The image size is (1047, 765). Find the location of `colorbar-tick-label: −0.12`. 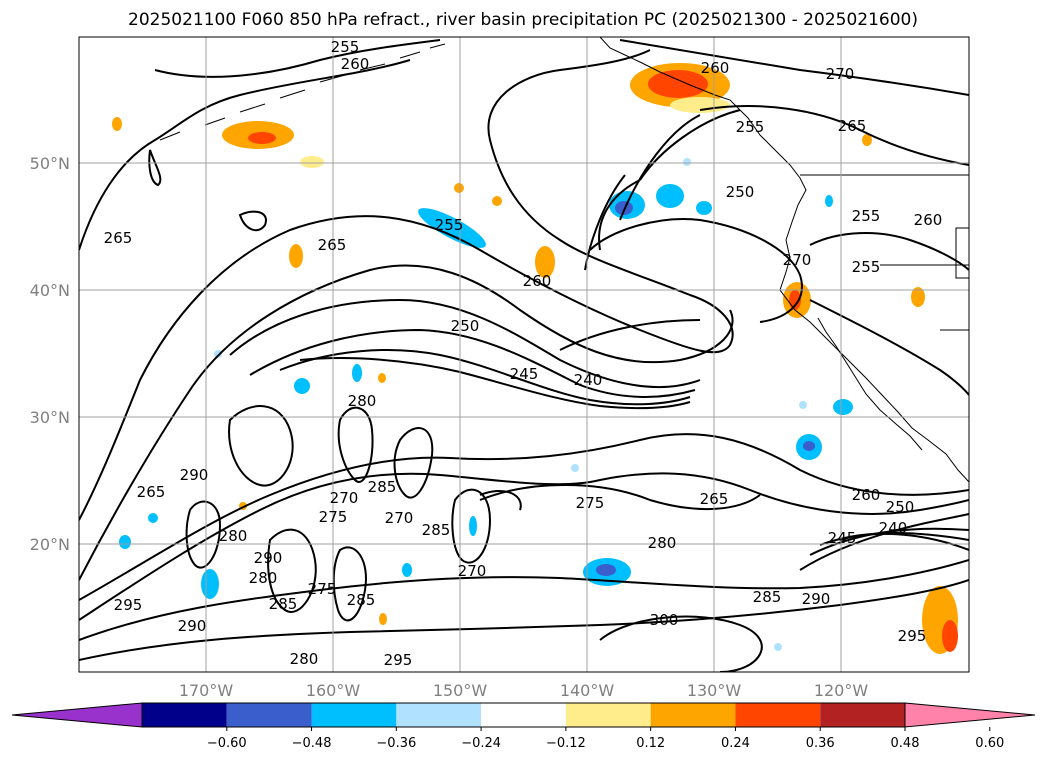

colorbar-tick-label: −0.12 is located at coordinates (566, 743).